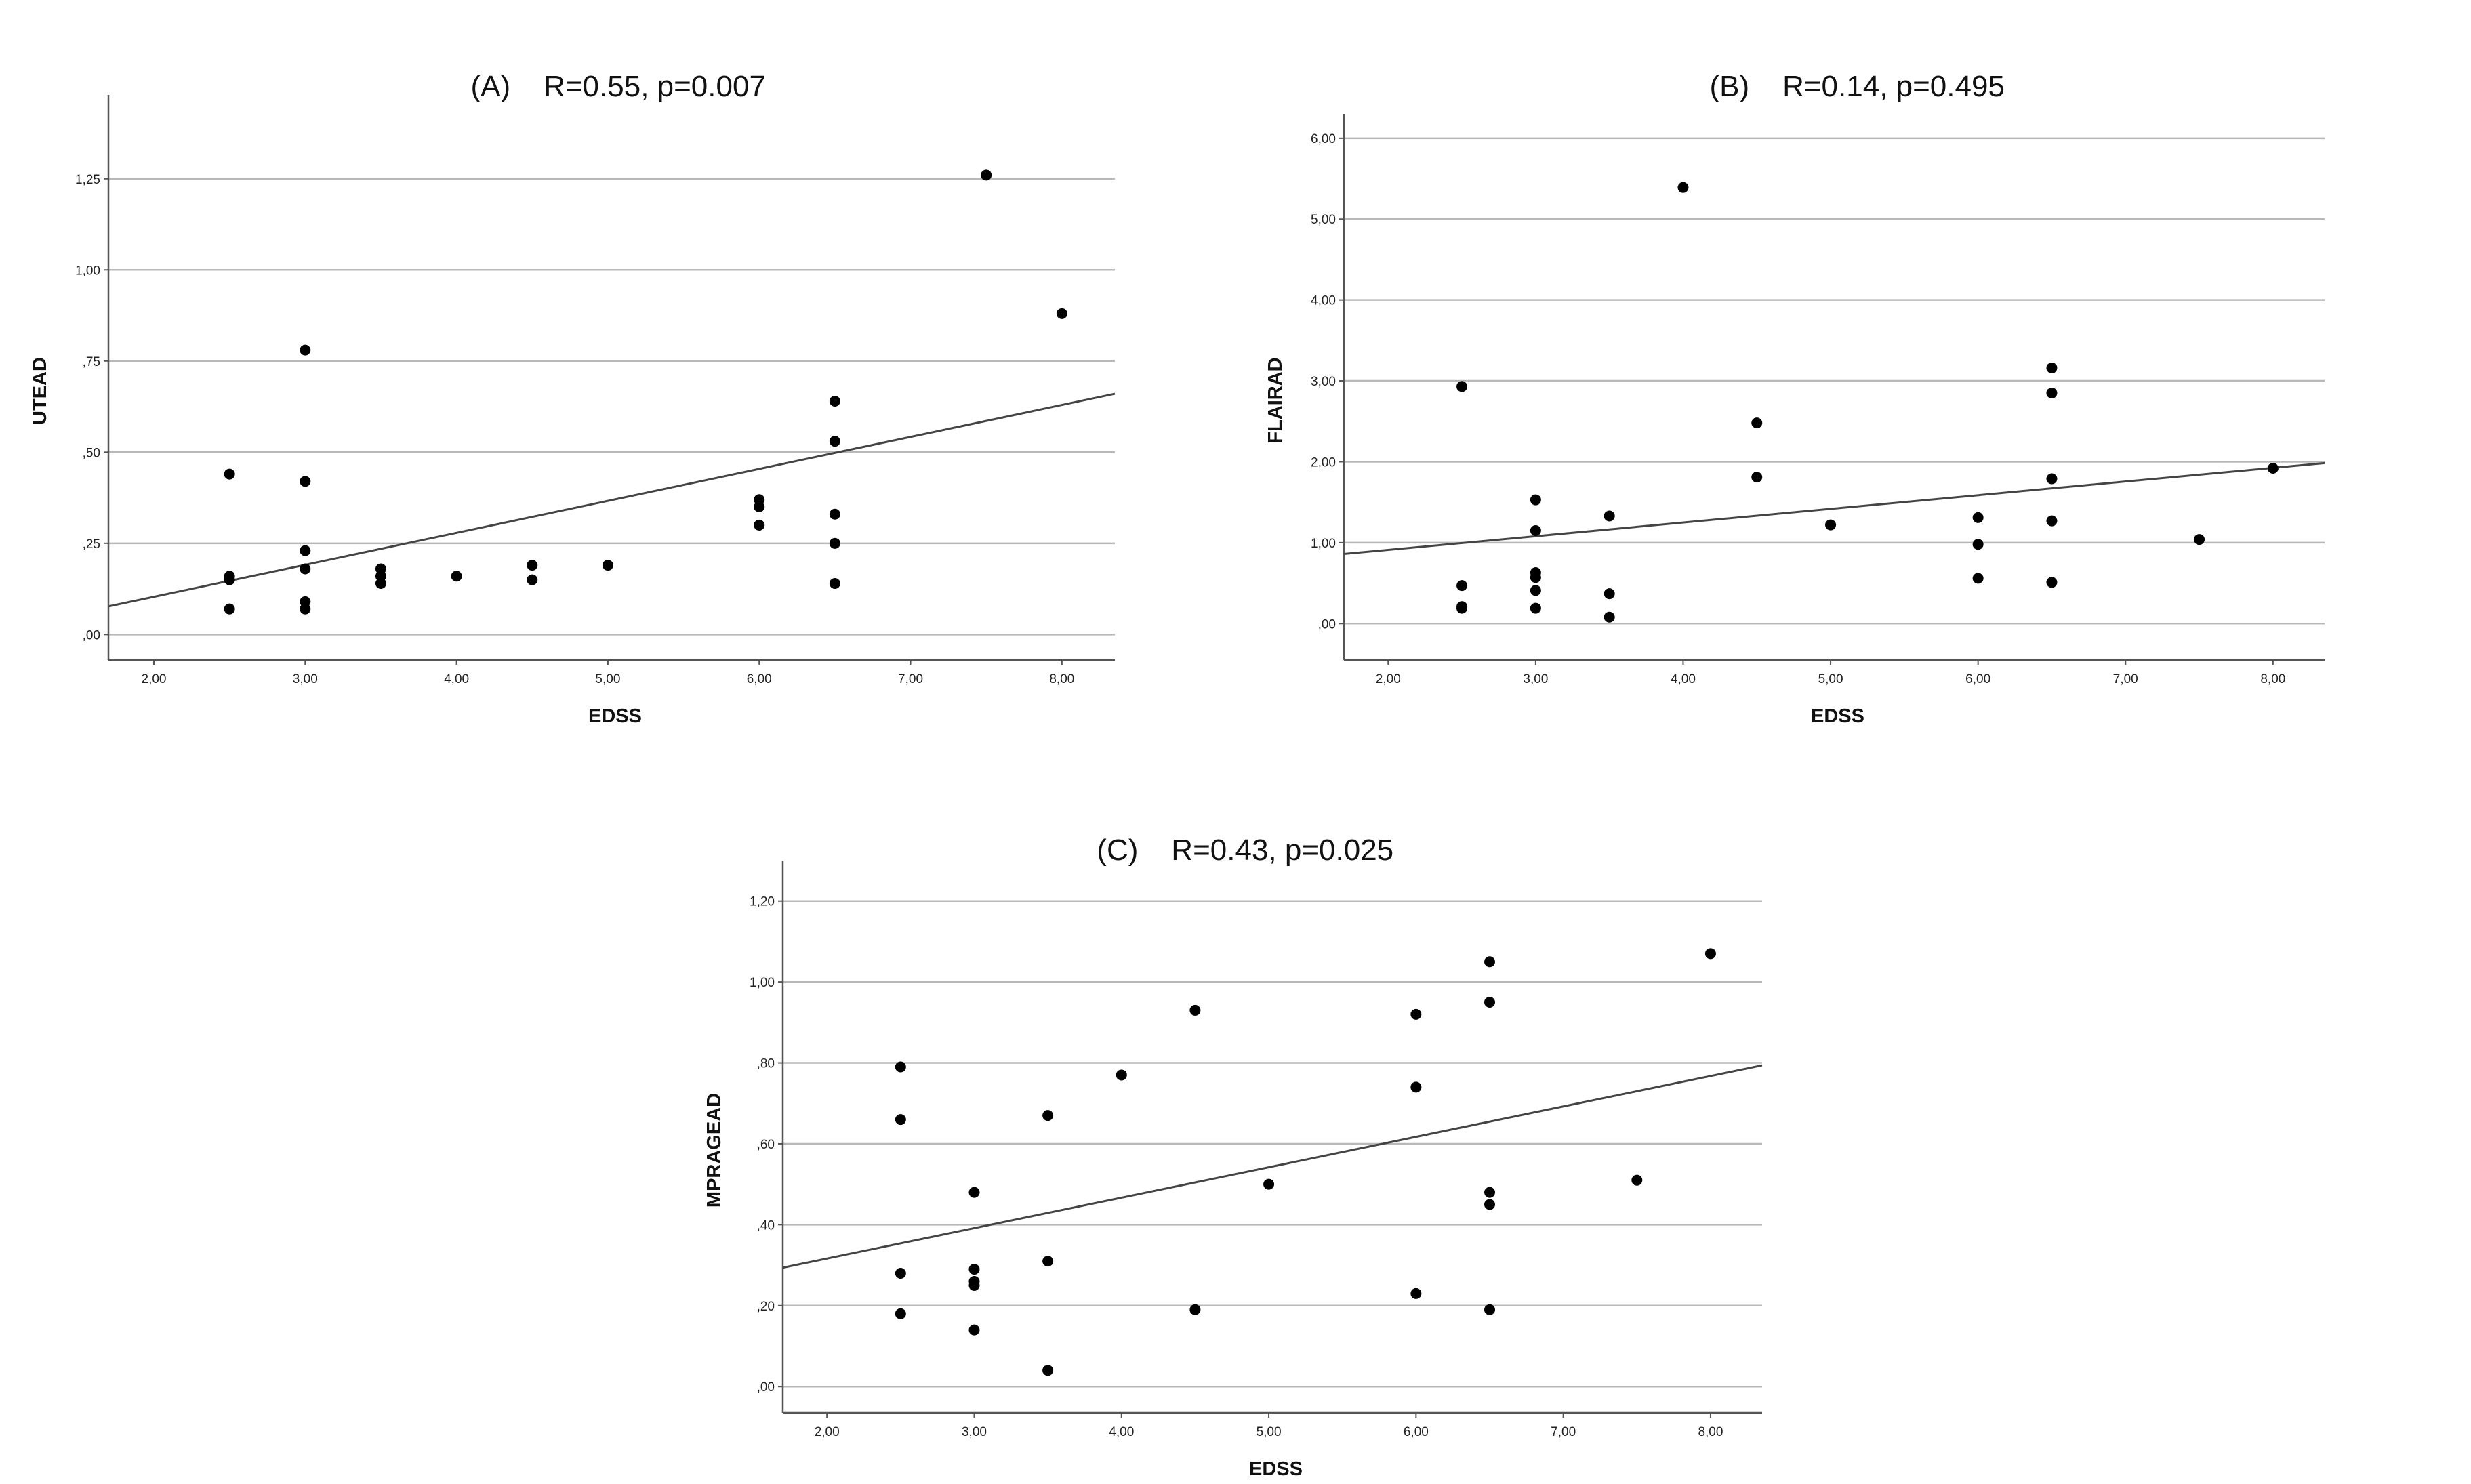 The image size is (2471, 1484). What do you see at coordinates (1729, 86) in the screenshot?
I see `panel-b-label: (B)` at bounding box center [1729, 86].